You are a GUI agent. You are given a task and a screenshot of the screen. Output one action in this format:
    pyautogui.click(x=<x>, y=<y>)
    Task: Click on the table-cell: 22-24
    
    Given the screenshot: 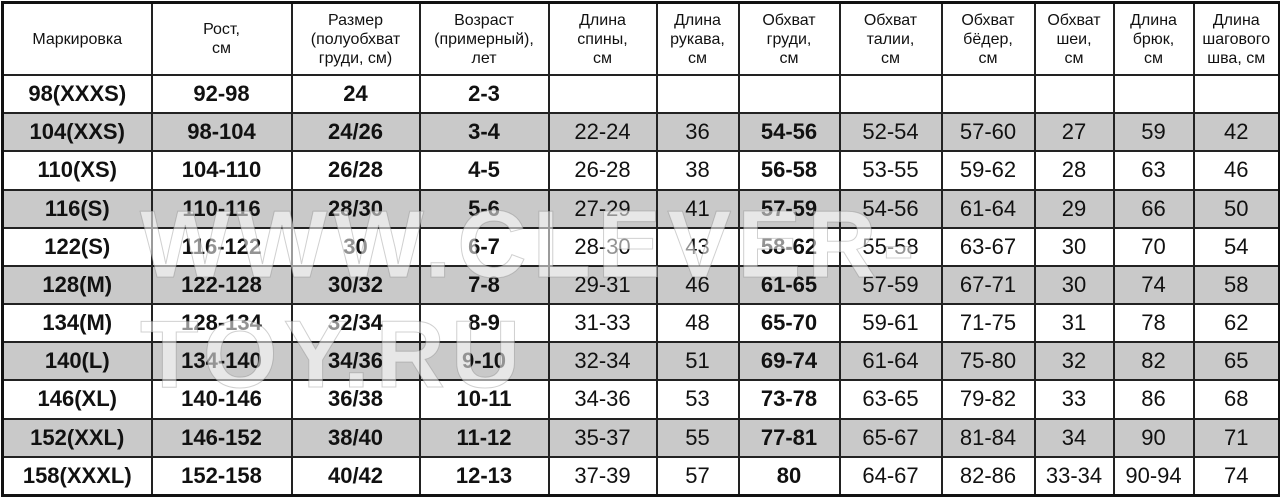 What is the action you would take?
    pyautogui.click(x=602, y=132)
    